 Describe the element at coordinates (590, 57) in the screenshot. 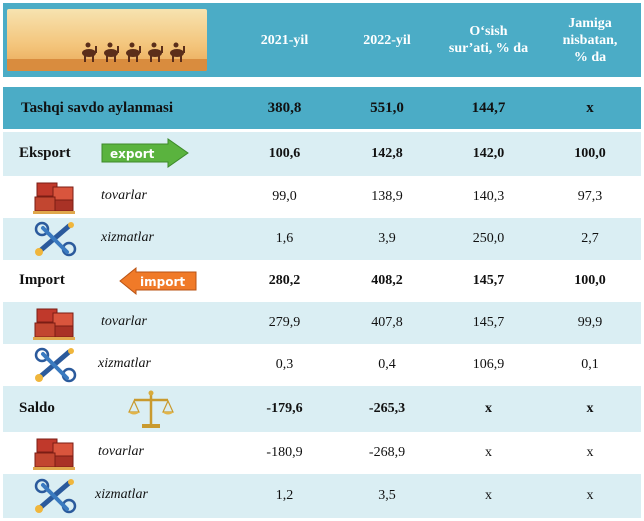

I see `header-share-line3: % da` at that location.